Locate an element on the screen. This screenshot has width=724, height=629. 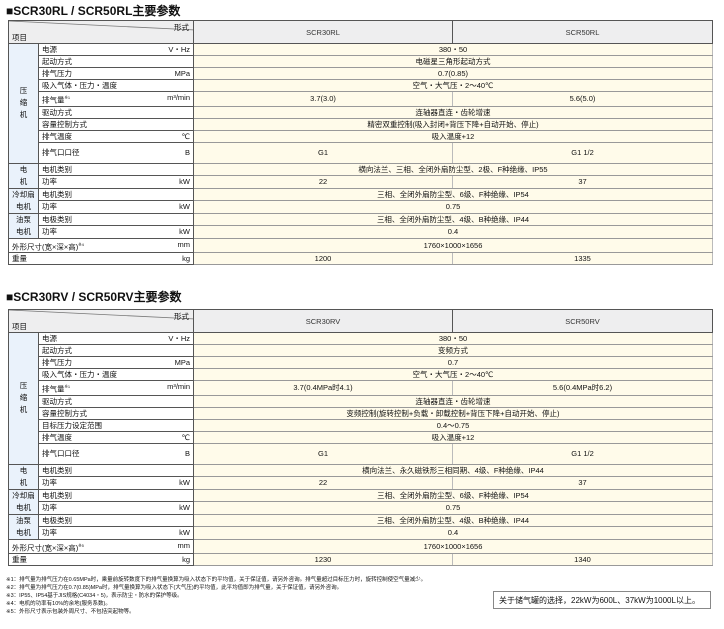
row-label: 电极类别 is located at coordinates (116, 520).